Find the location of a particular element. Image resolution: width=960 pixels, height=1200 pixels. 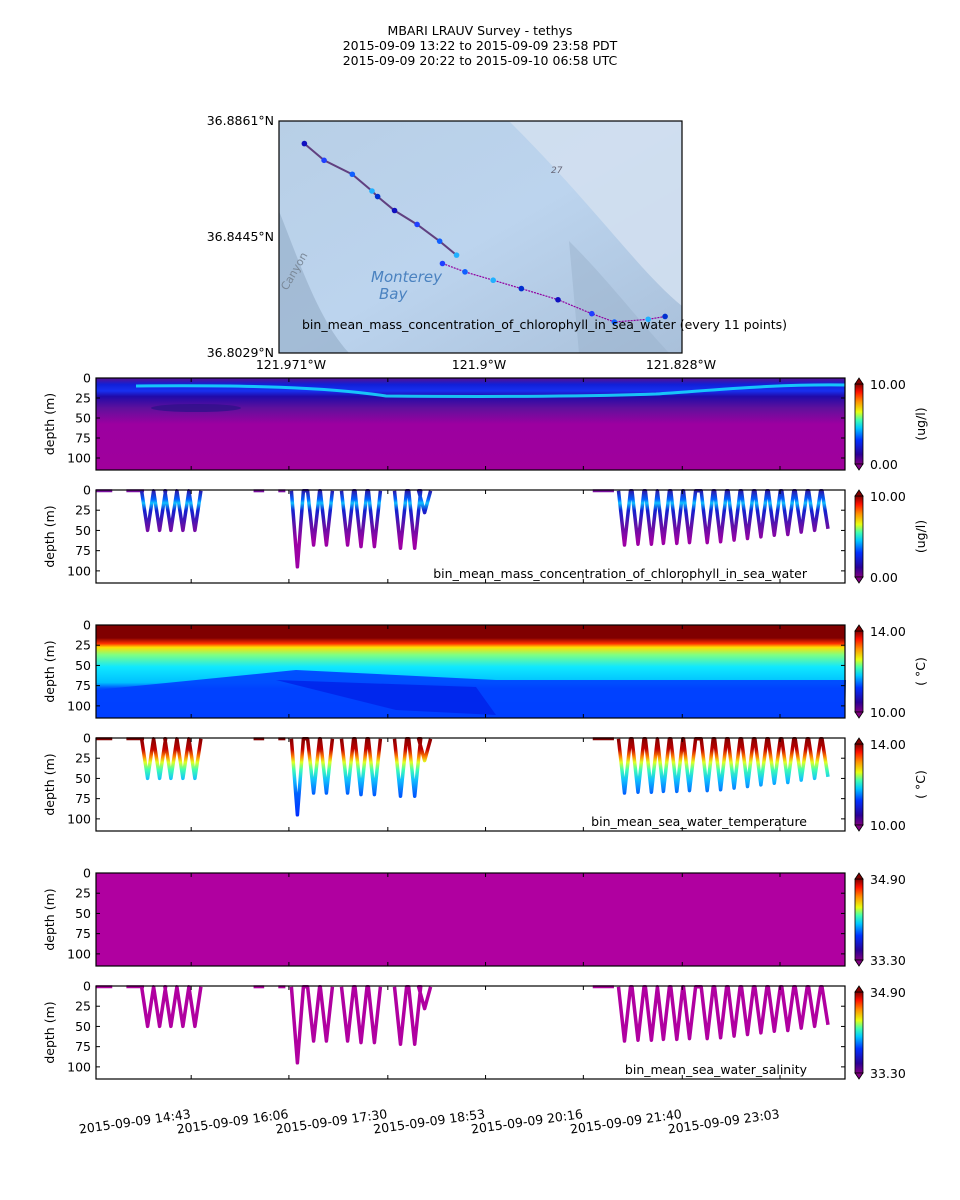

chlorophyll-max-layer is located at coordinates (490, 390).